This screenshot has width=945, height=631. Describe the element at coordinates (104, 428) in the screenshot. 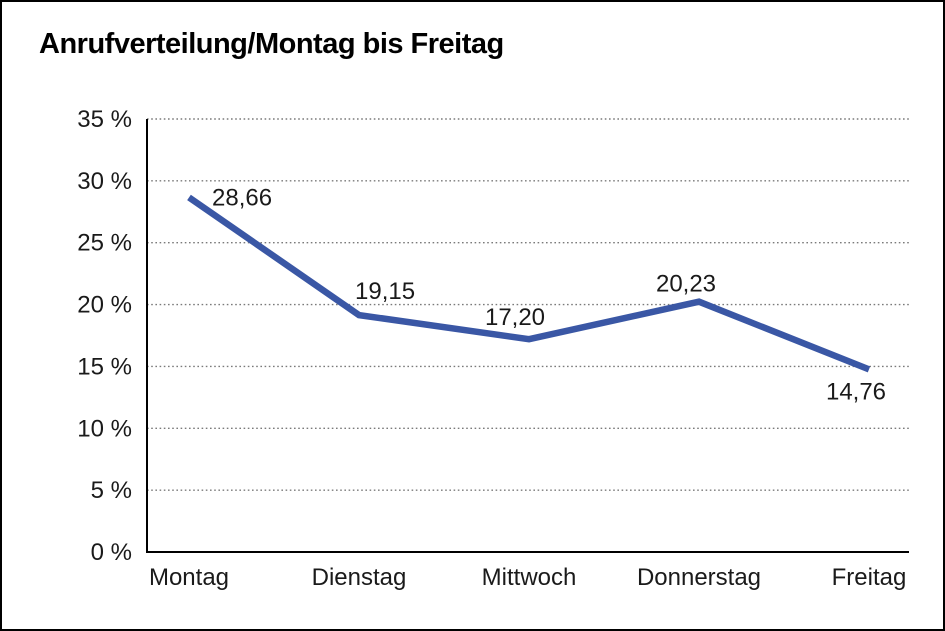

I see `y-tick-label: 10 %` at that location.